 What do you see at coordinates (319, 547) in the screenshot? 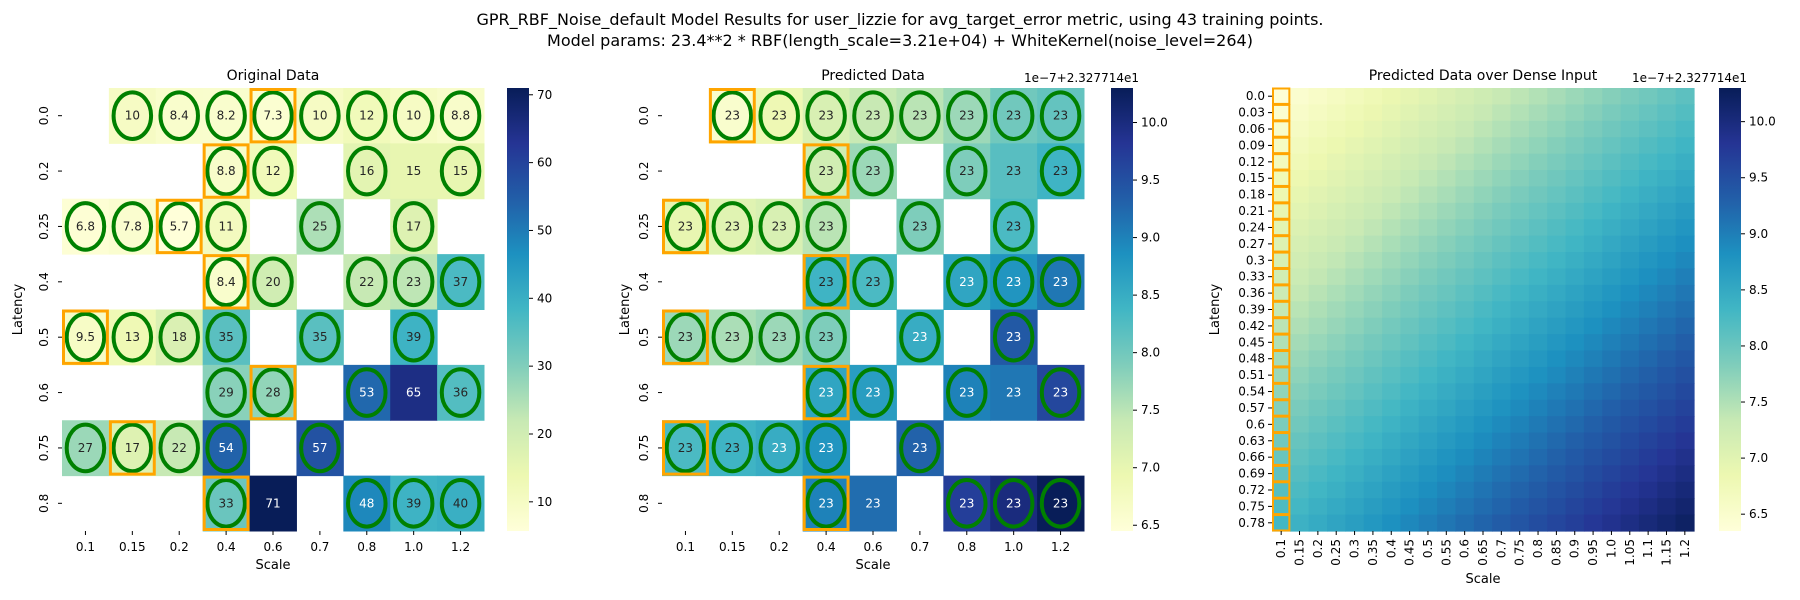
I see `original-x-tick-label: 0.7` at bounding box center [319, 547].